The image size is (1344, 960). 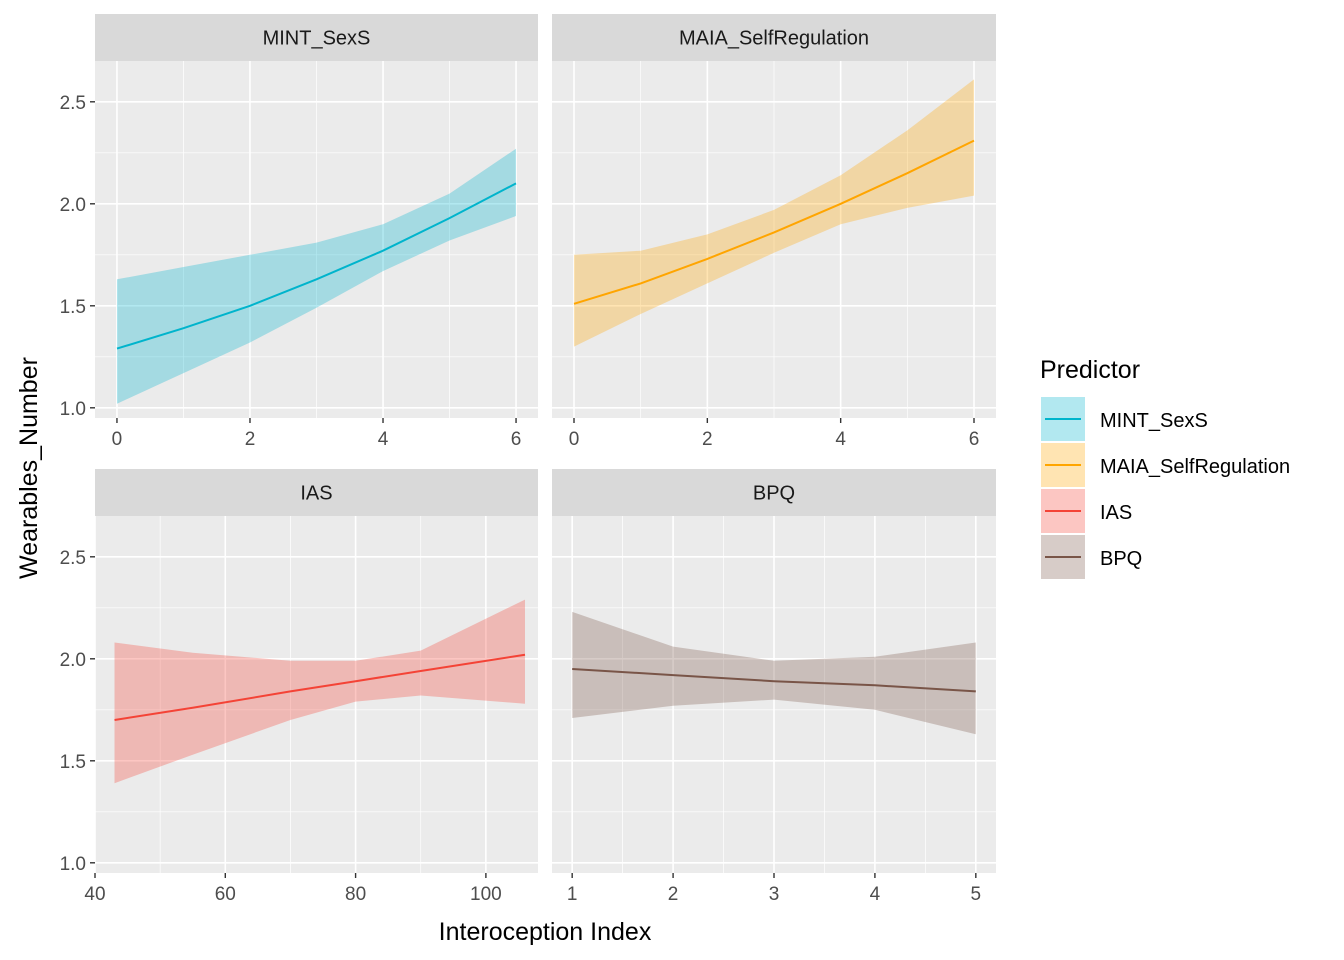 I want to click on legend-label: MAIA_SelfRegulation, so click(x=1195, y=467).